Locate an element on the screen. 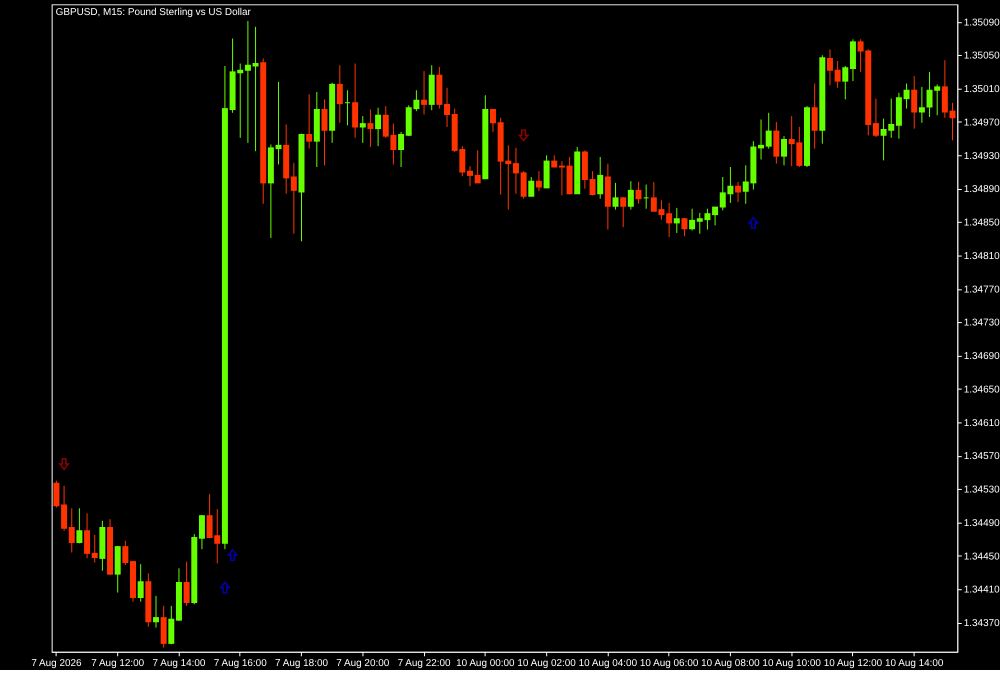 This screenshot has width=1000, height=680. x-tick-label: 7 Aug 16:00 is located at coordinates (241, 664).